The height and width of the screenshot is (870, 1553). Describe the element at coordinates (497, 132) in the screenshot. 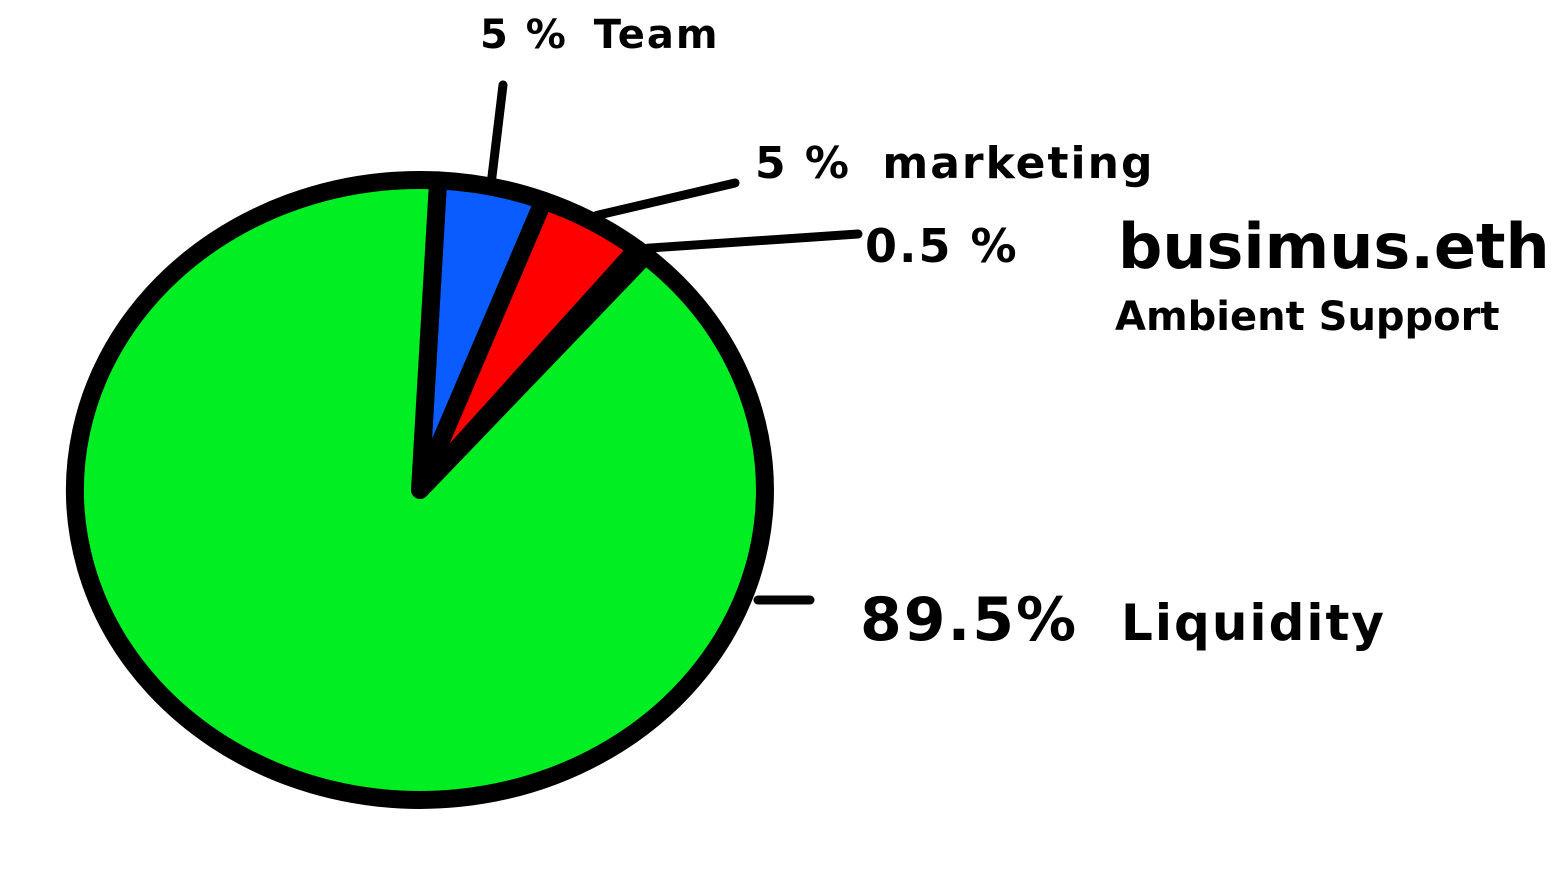

I see `leader-line-team` at that location.